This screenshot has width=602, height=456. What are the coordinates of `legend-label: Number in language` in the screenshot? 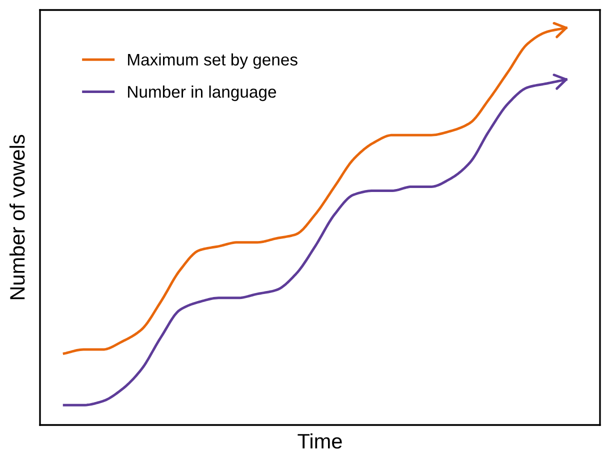 It's located at (202, 94).